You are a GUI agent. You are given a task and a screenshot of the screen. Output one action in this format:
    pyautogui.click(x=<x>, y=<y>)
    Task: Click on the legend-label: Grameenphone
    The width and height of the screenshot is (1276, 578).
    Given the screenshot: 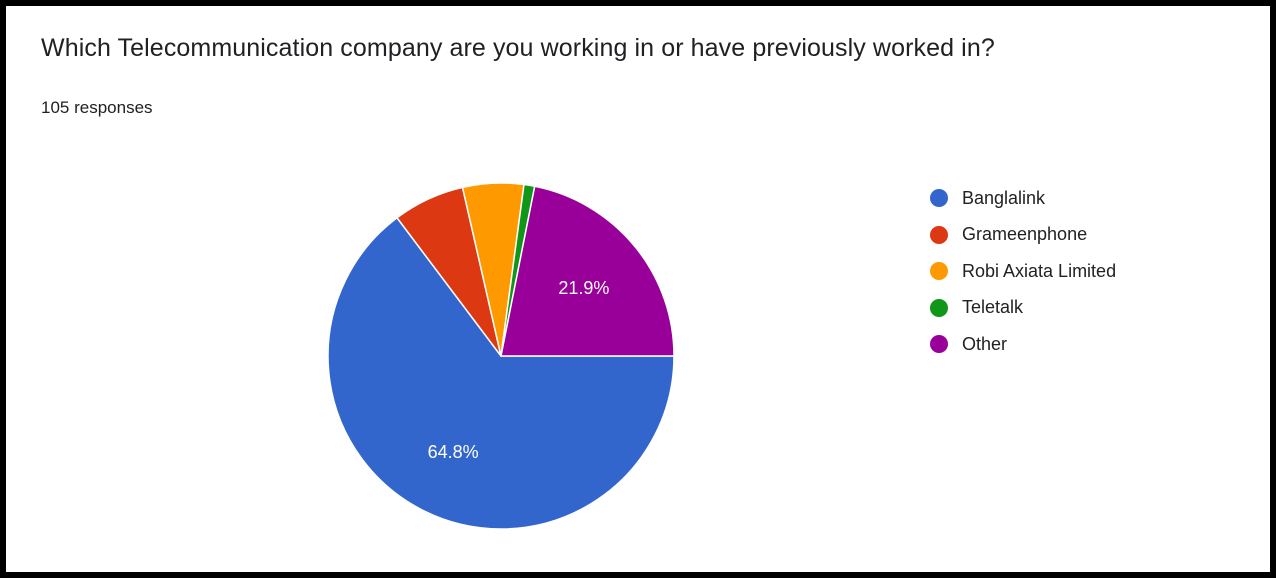 What is the action you would take?
    pyautogui.click(x=1025, y=234)
    